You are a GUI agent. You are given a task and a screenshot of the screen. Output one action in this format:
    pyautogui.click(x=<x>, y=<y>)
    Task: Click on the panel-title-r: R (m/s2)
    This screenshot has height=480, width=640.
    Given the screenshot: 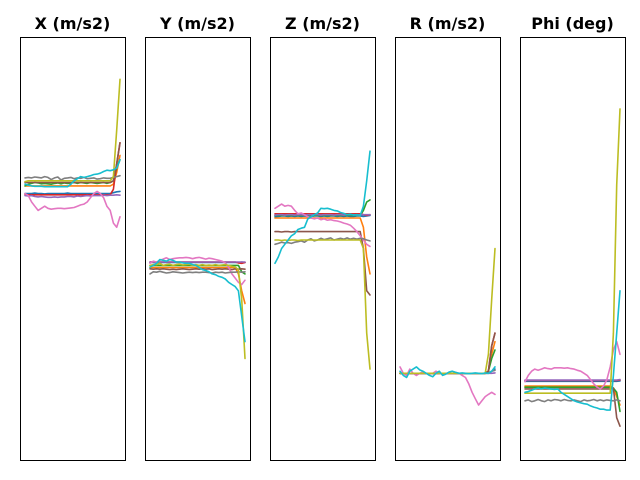 What is the action you would take?
    pyautogui.click(x=448, y=23)
    